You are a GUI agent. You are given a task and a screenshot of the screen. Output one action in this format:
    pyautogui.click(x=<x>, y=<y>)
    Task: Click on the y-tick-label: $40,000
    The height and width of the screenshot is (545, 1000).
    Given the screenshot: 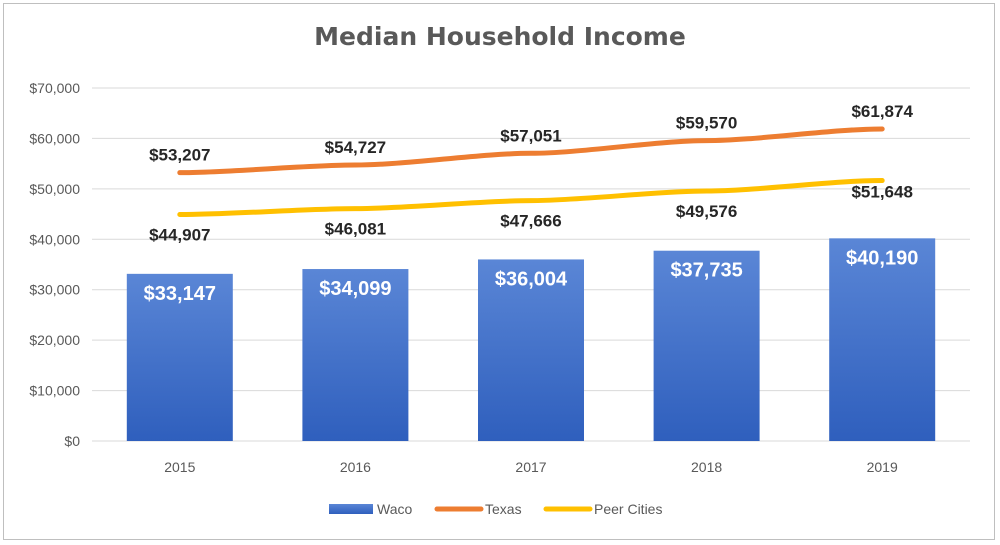 What is the action you would take?
    pyautogui.click(x=54, y=239)
    